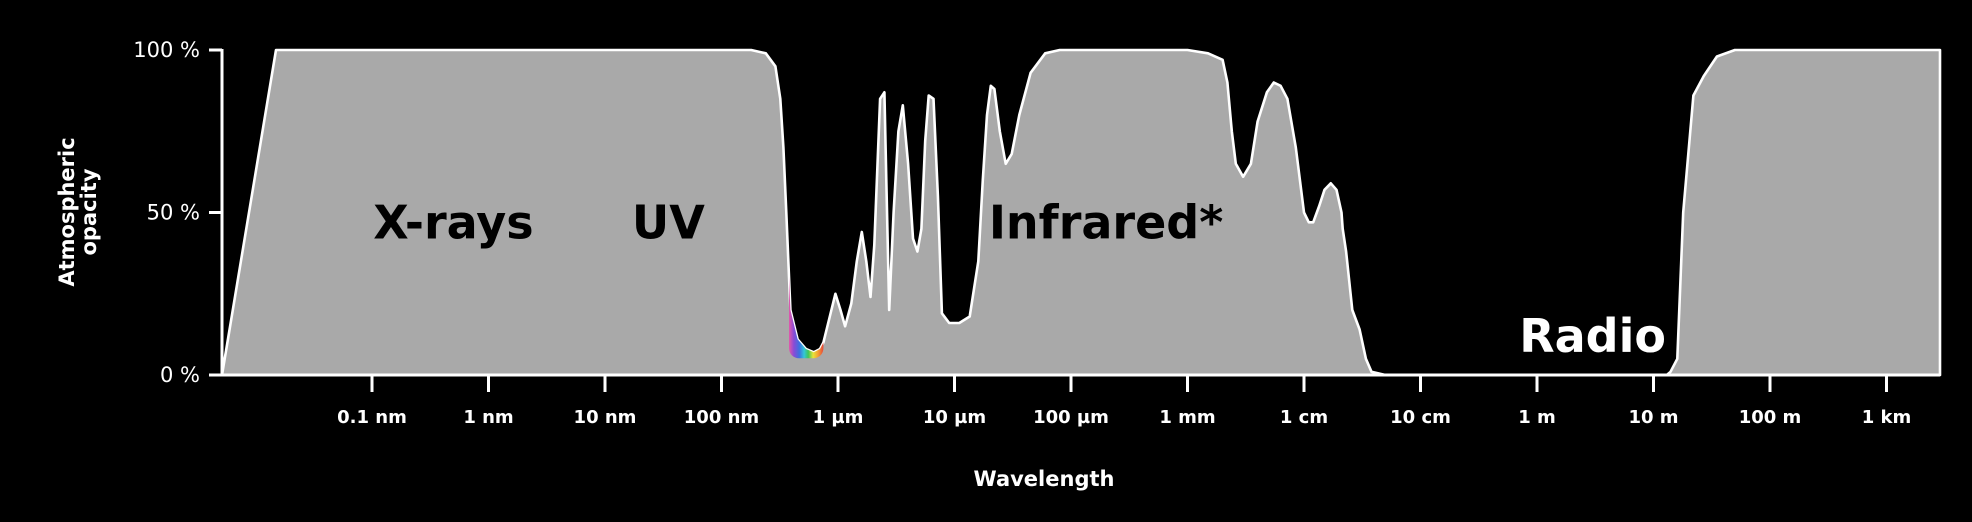  What do you see at coordinates (721, 417) in the screenshot?
I see `x-tick-label: 100 nm` at bounding box center [721, 417].